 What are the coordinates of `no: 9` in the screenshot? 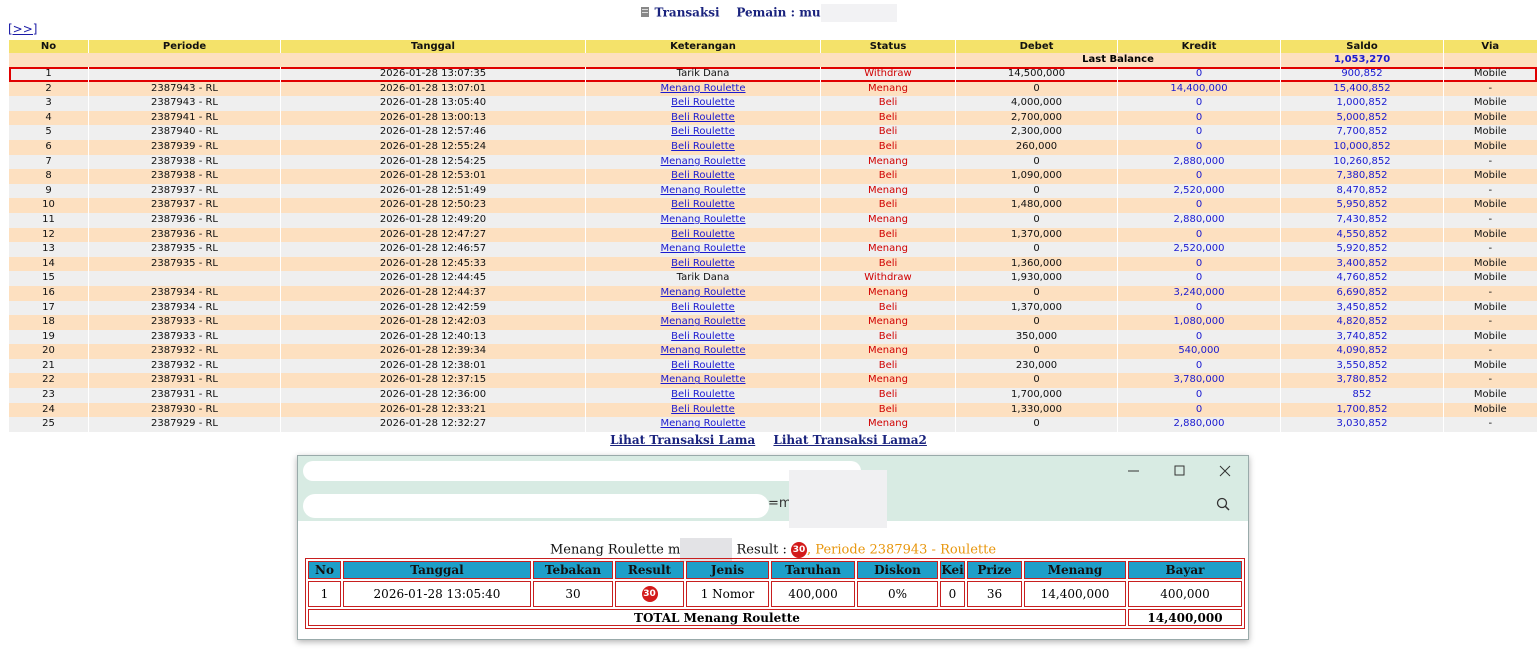 It's located at (48, 191).